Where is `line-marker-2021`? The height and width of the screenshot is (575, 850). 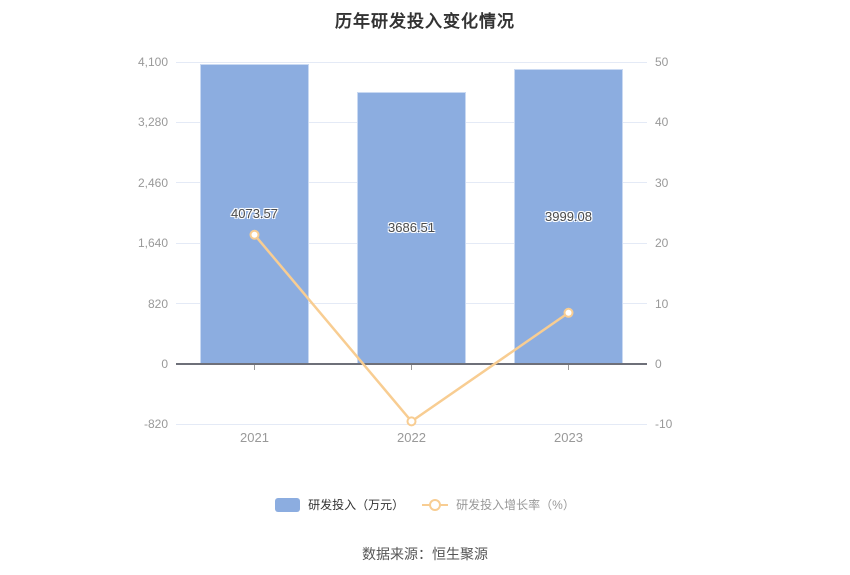 line-marker-2021 is located at coordinates (254, 234).